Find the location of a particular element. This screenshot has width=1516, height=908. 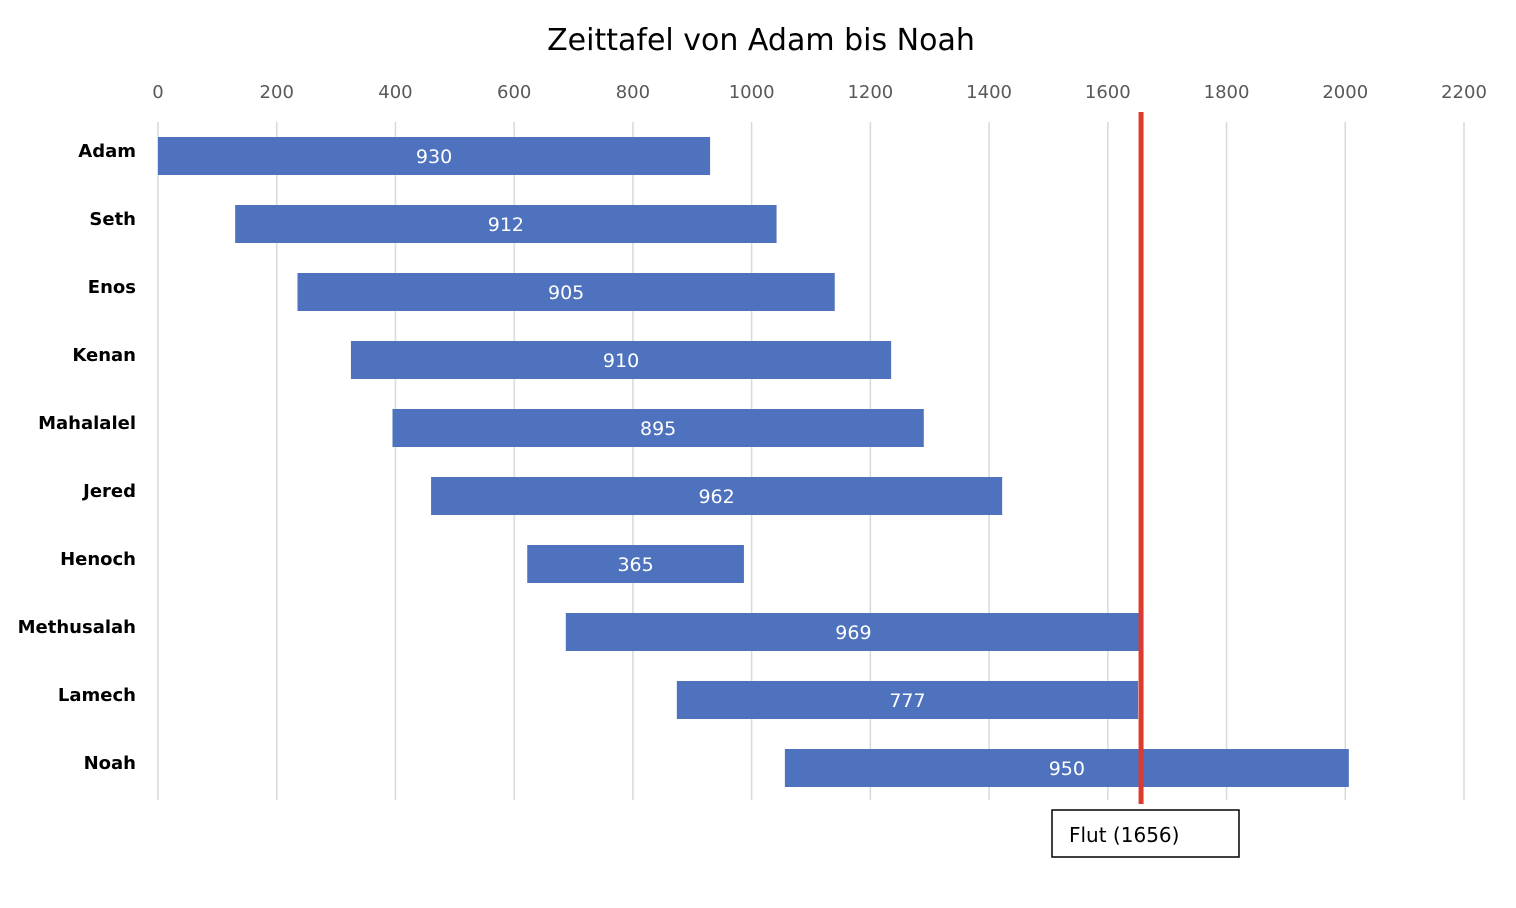

category-label: Methusalah is located at coordinates (77, 627).